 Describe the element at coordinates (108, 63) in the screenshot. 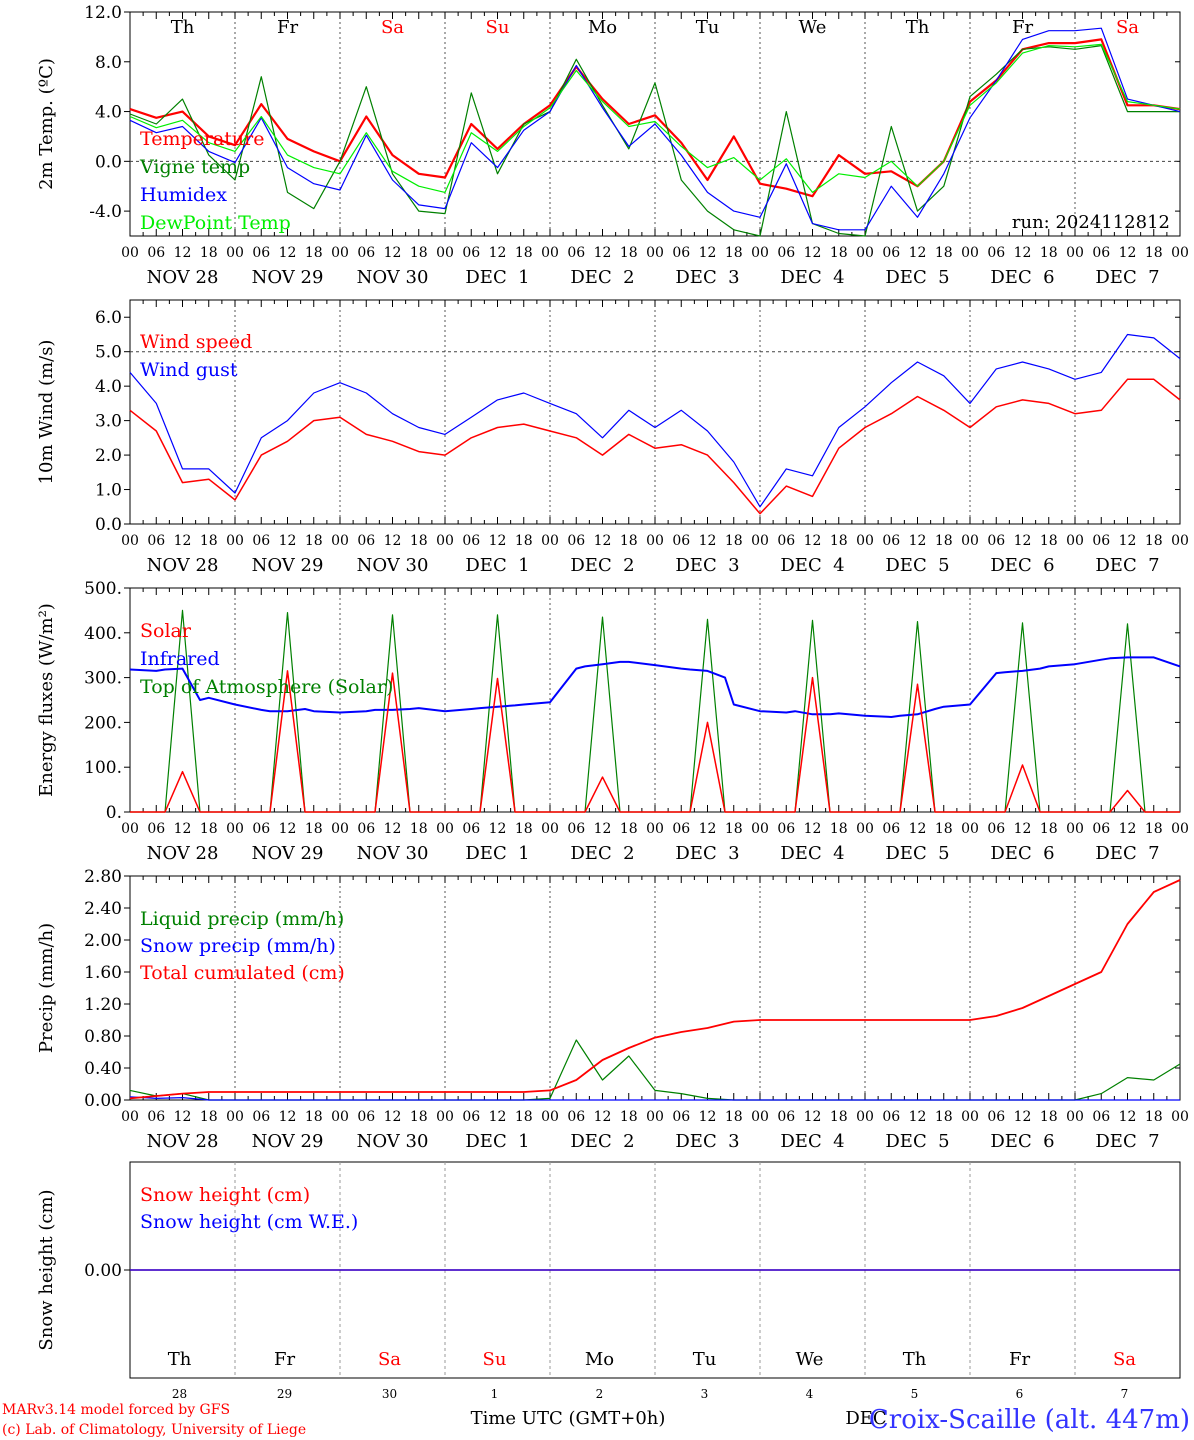

I see `y-tick-label: 8.0` at that location.